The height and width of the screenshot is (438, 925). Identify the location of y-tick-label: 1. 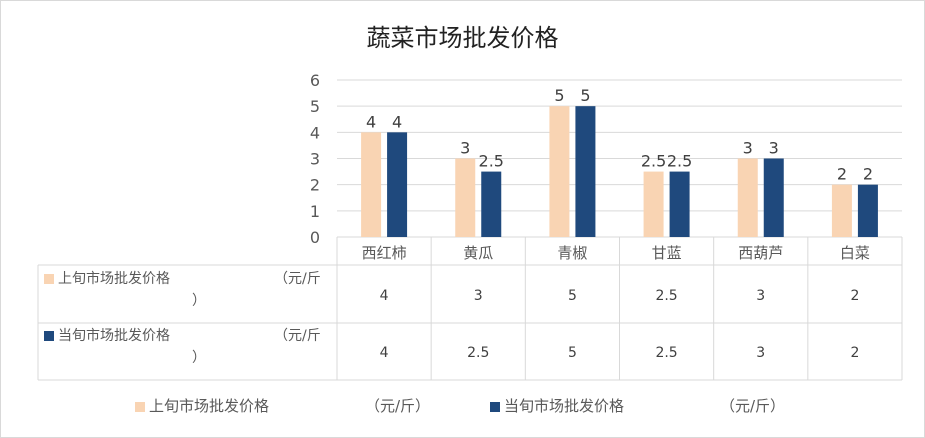
(315, 211).